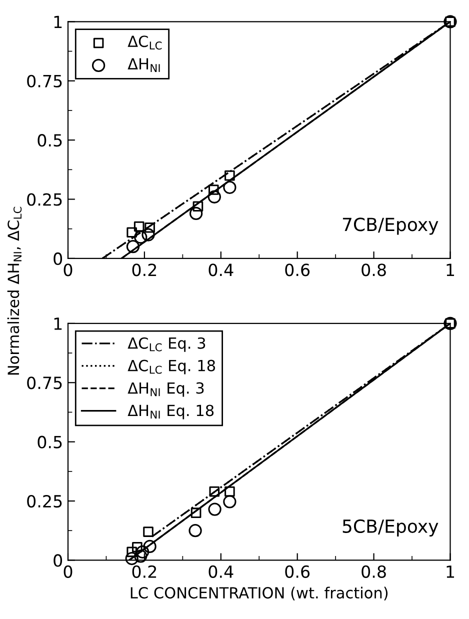  What do you see at coordinates (390, 528) in the screenshot?
I see `annotation: 5CB/Epoxy` at bounding box center [390, 528].